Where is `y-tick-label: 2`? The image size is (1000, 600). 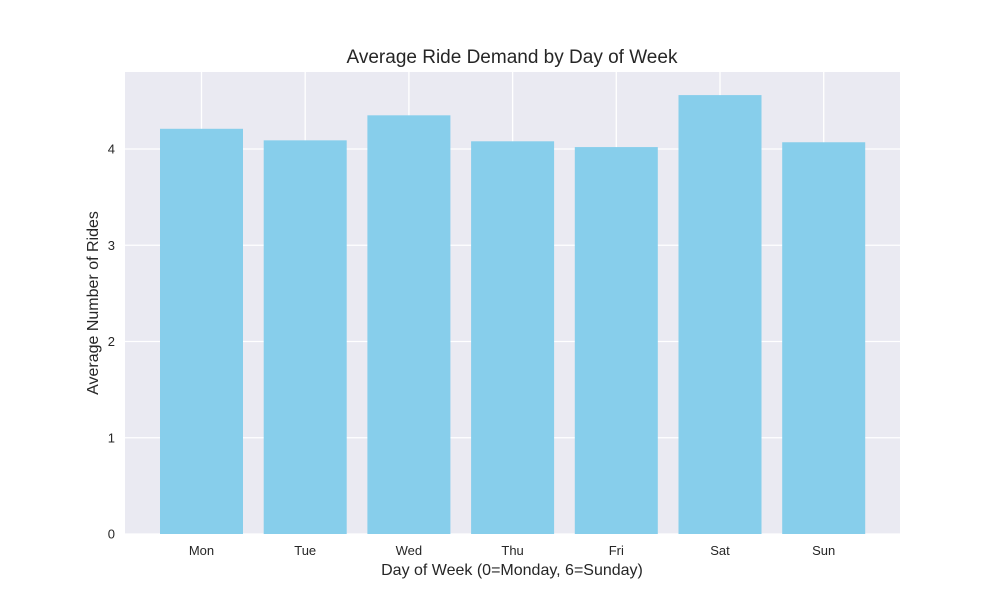 y-tick-label: 2 is located at coordinates (111, 341).